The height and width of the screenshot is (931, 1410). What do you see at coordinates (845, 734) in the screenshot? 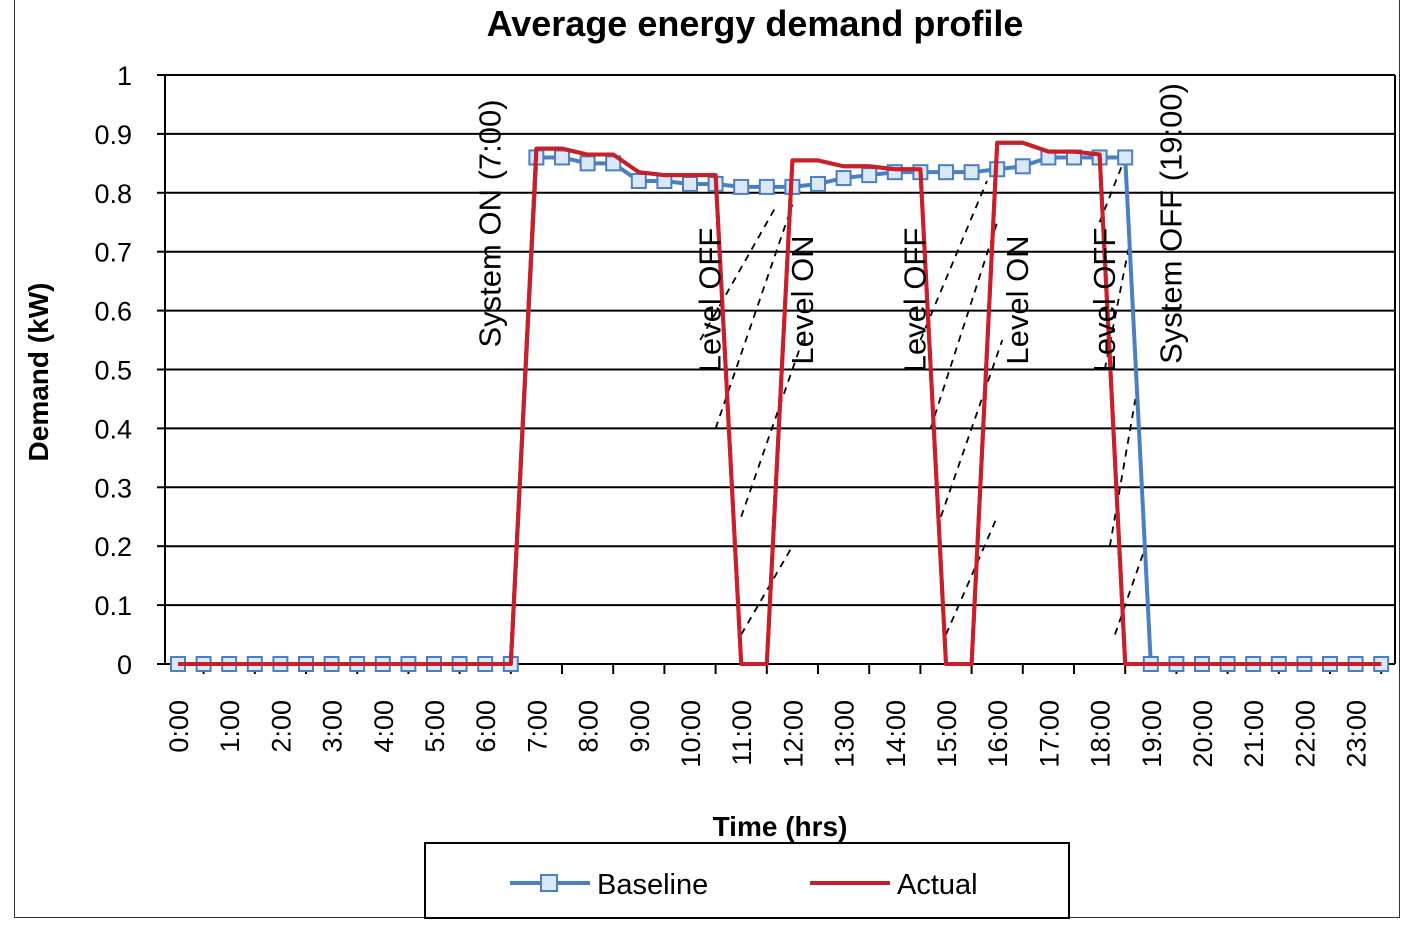
I see `x-tick-label: 13:00` at bounding box center [845, 734].